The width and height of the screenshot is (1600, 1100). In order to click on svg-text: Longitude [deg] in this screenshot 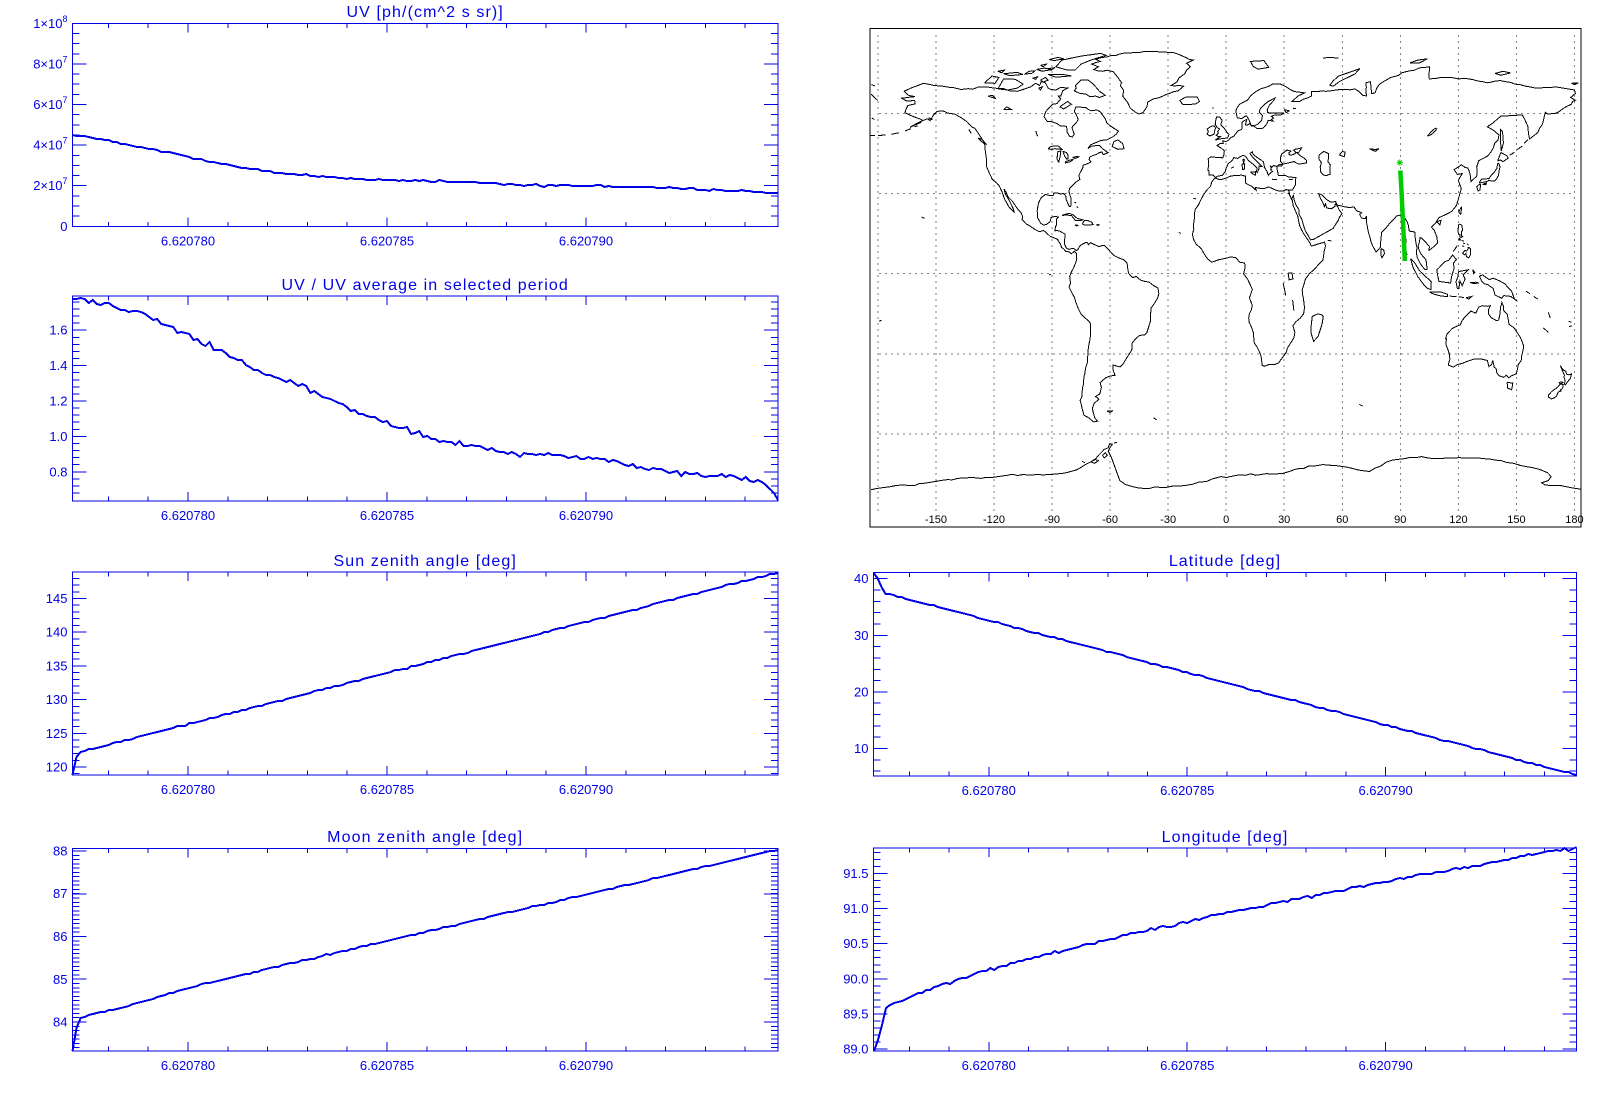, I will do `click(1225, 837)`.